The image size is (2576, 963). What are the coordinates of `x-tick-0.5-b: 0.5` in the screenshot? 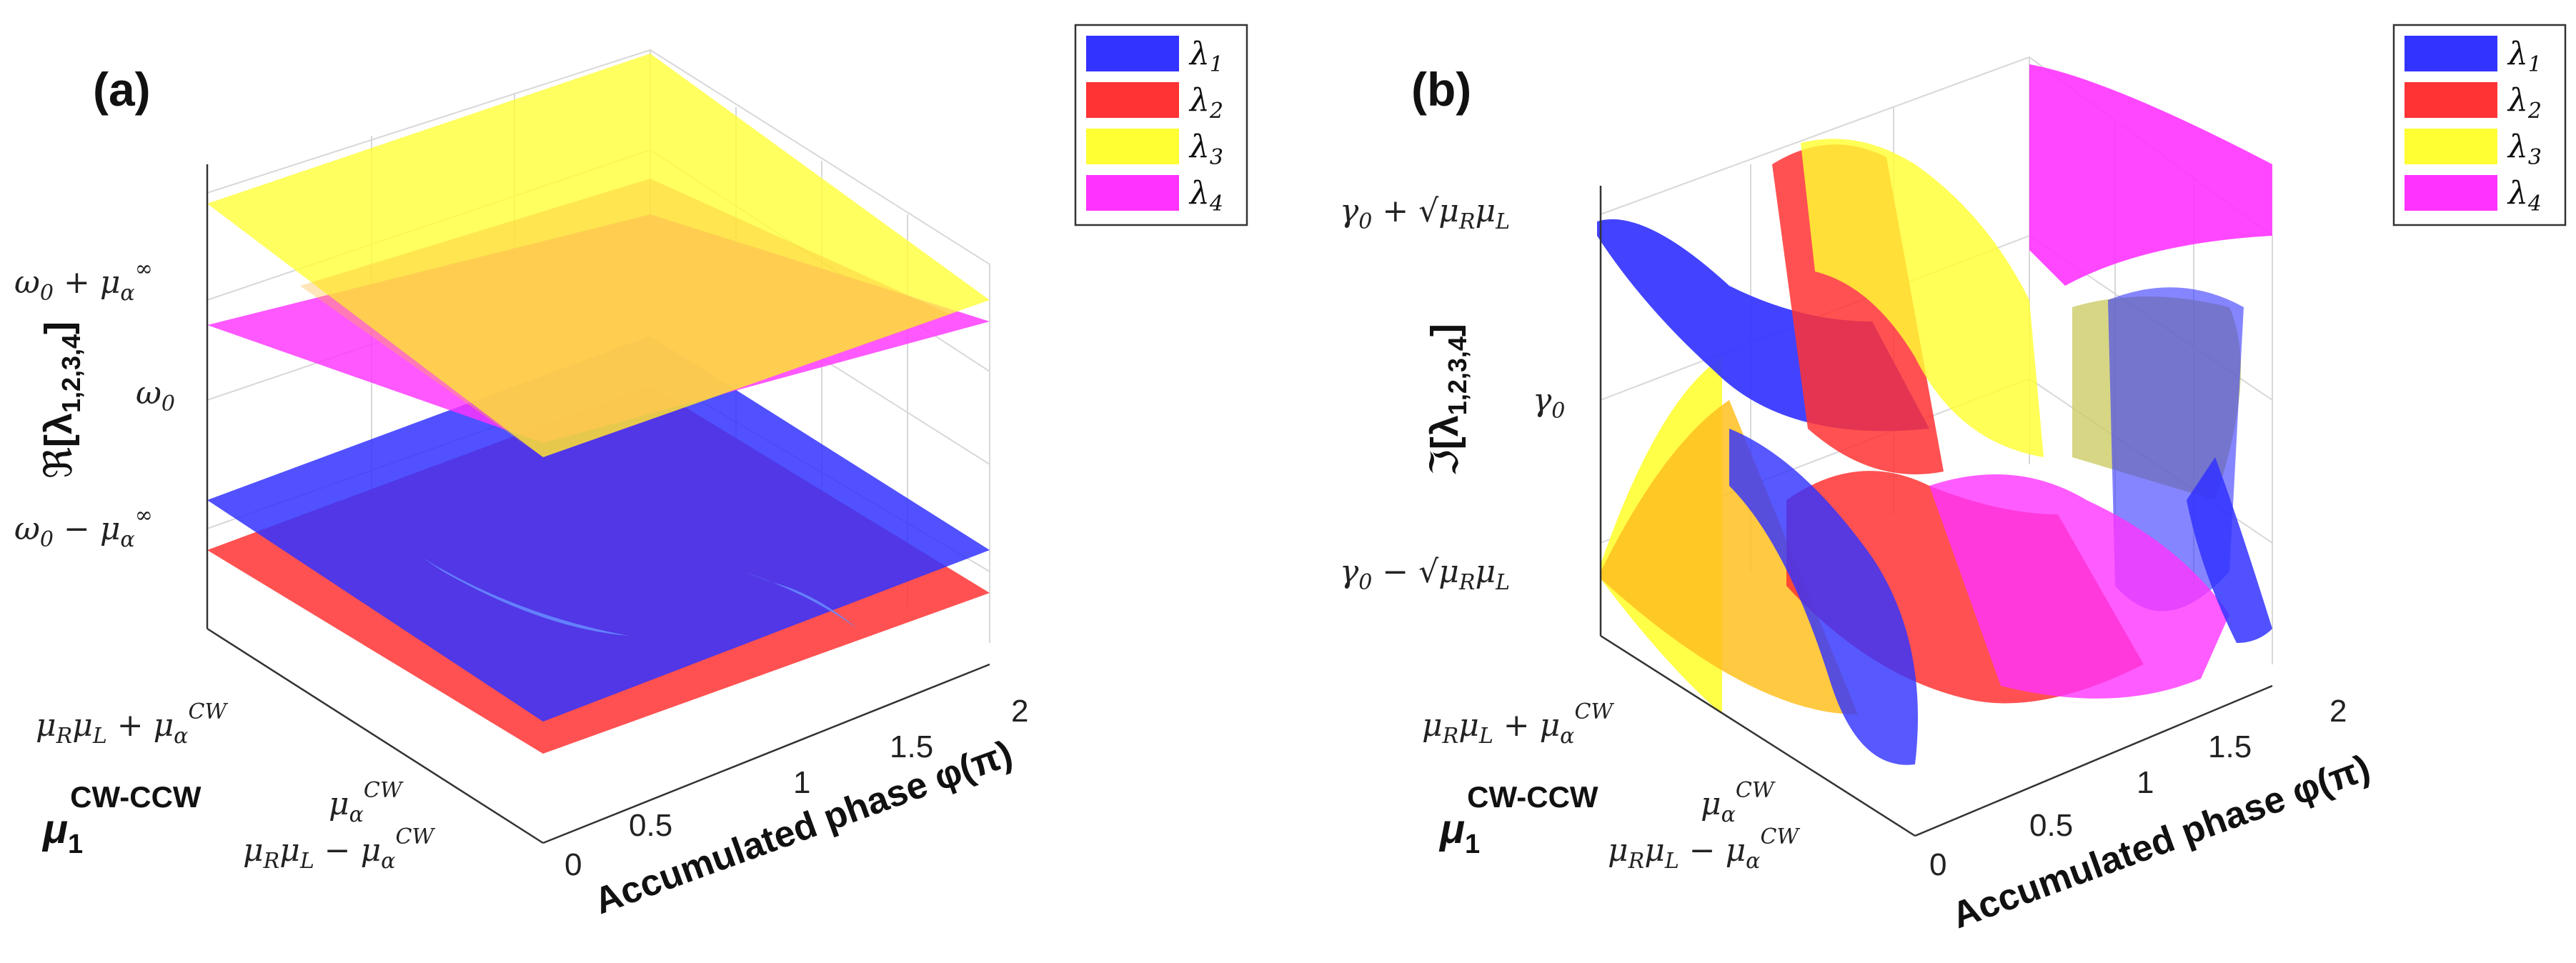 It's located at (2051, 825).